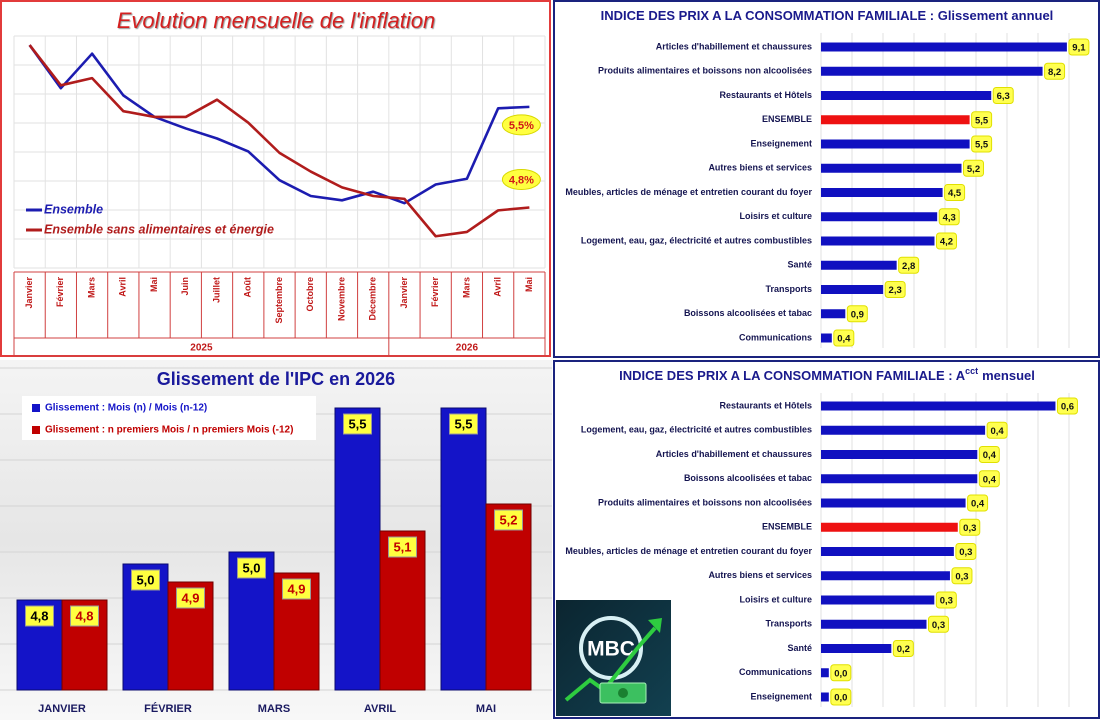  Describe the element at coordinates (276, 379) in the screenshot. I see `chart-title: Glissement de l'IPC en 2026` at that location.